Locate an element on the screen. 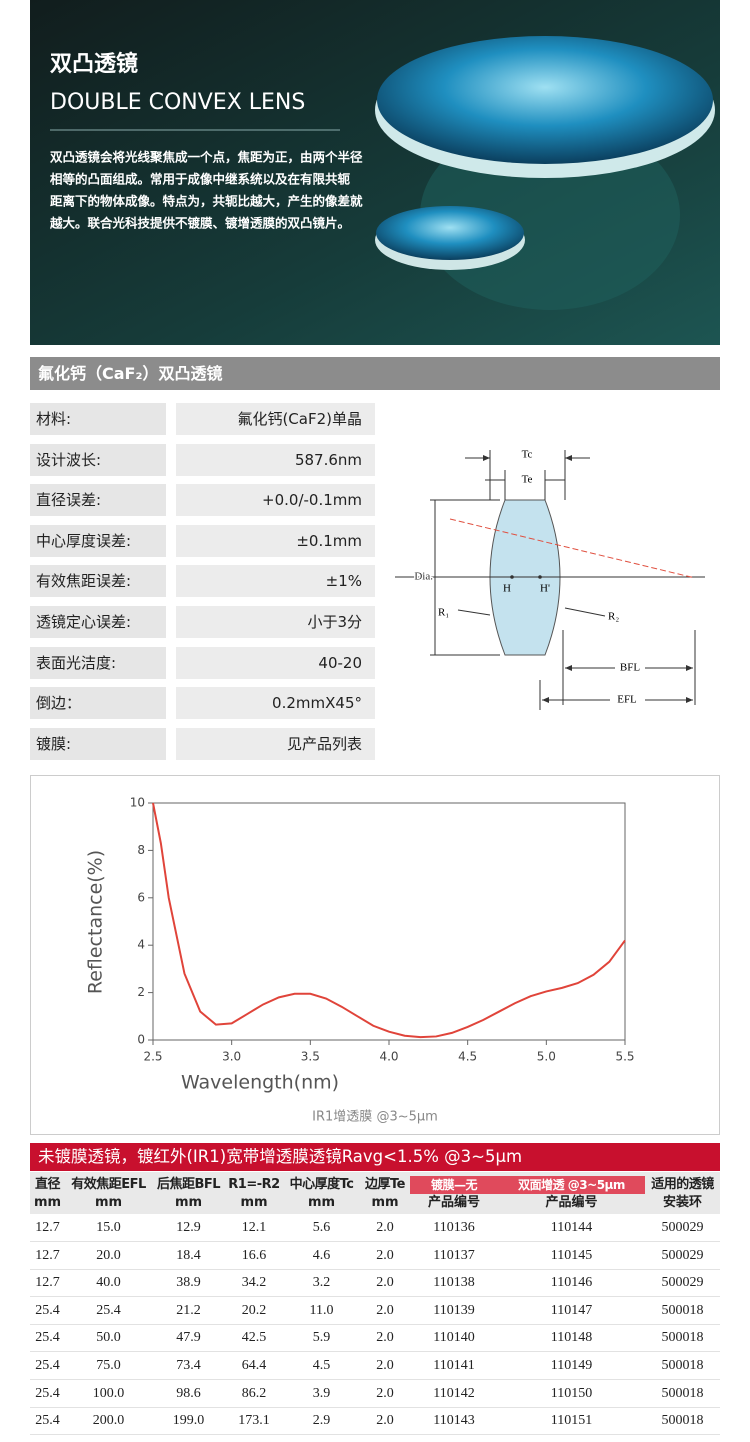 This screenshot has width=750, height=1442. table-cell: 11.0 is located at coordinates (321, 1310).